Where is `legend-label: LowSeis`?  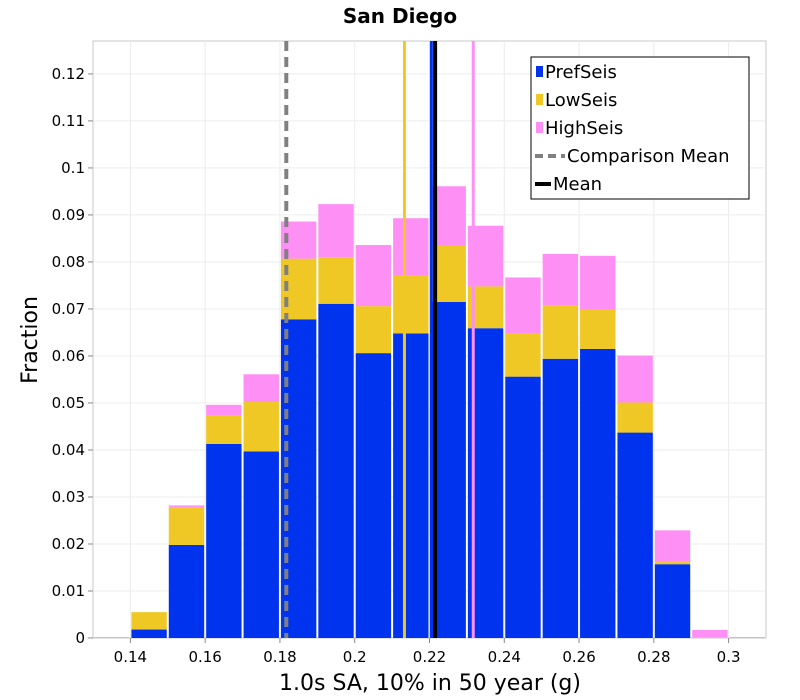
legend-label: LowSeis is located at coordinates (581, 100).